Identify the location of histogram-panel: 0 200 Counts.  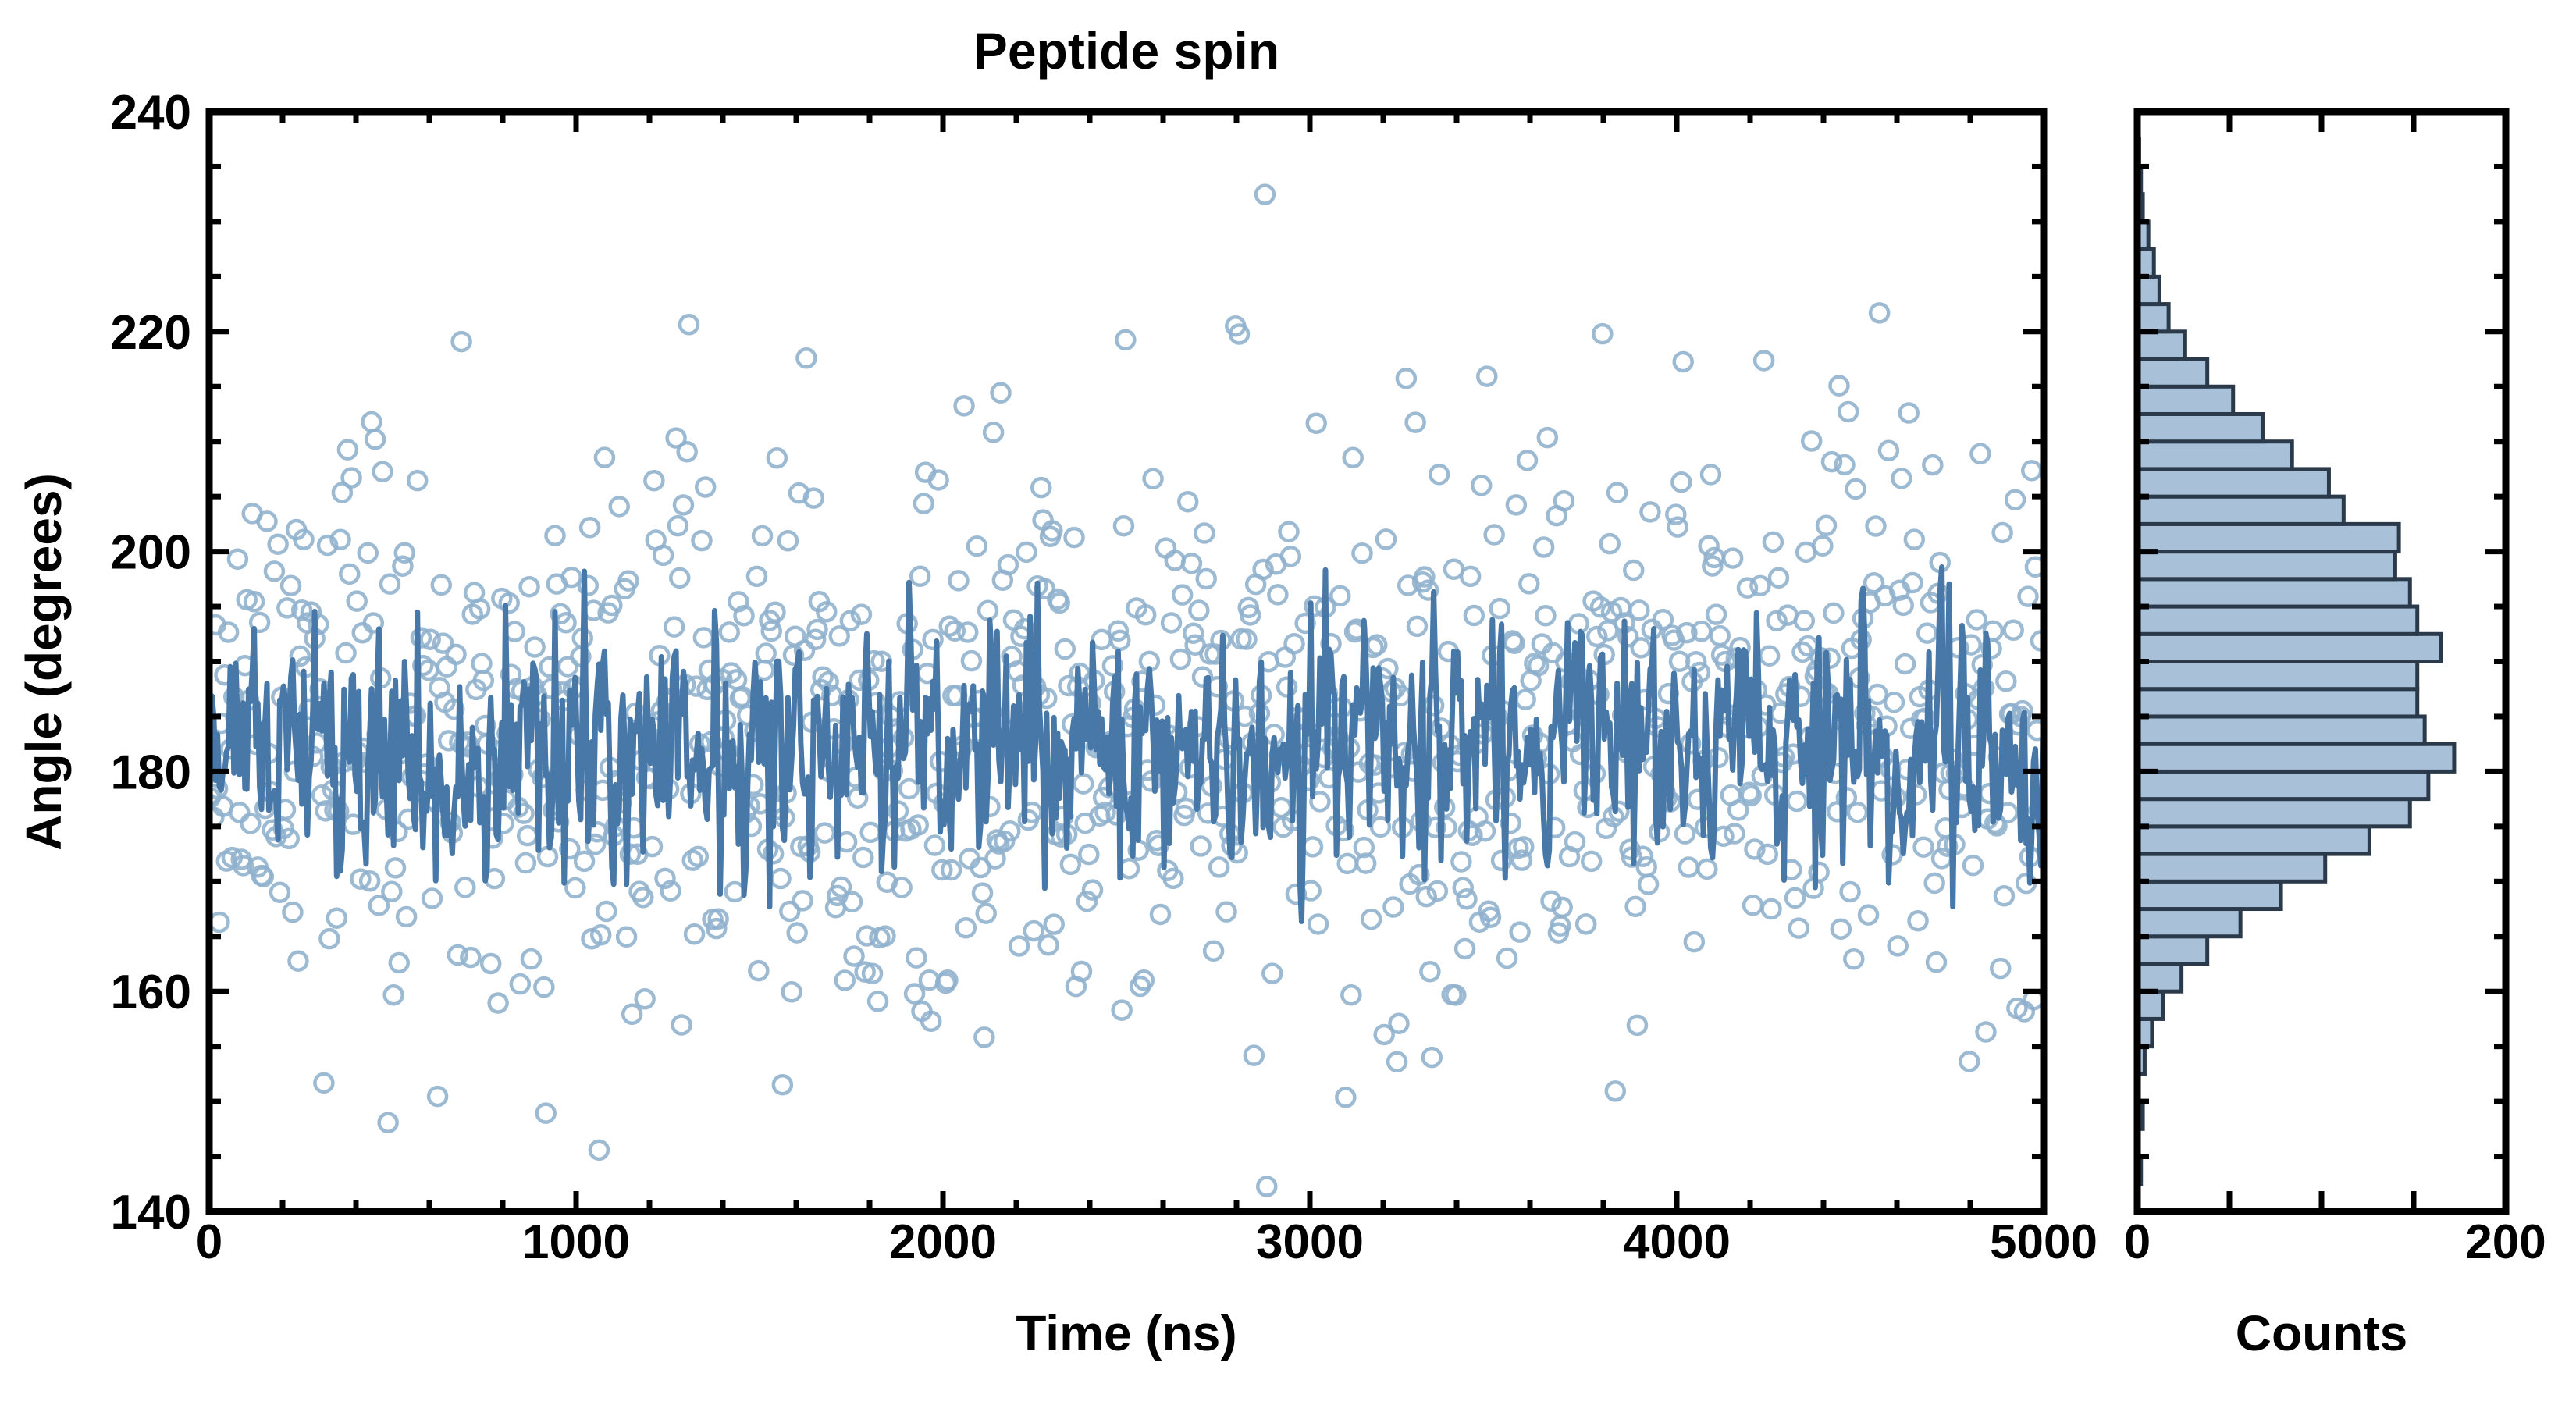
(2335, 735).